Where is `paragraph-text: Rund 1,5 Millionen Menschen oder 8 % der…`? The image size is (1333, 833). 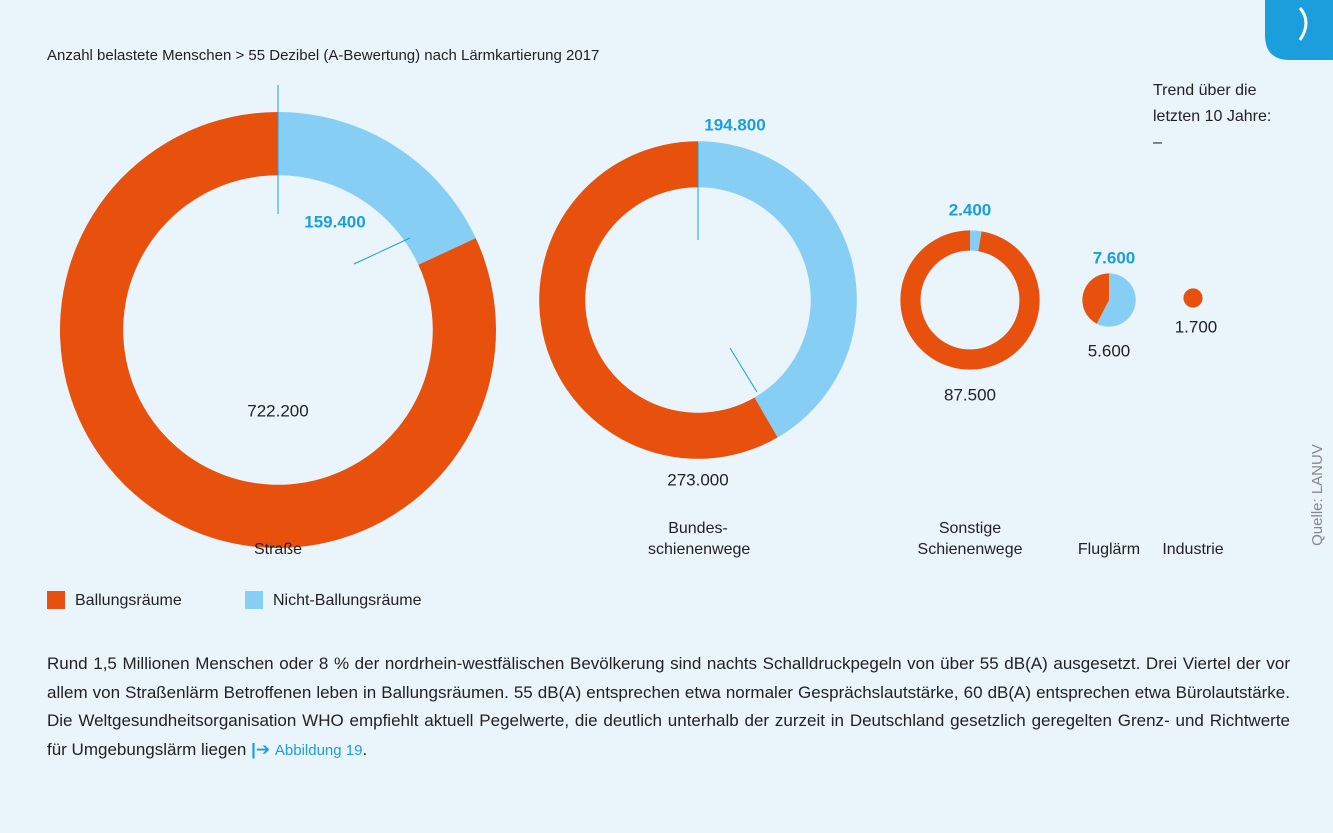 paragraph-text: Rund 1,5 Millionen Menschen oder 8 % der… is located at coordinates (668, 706).